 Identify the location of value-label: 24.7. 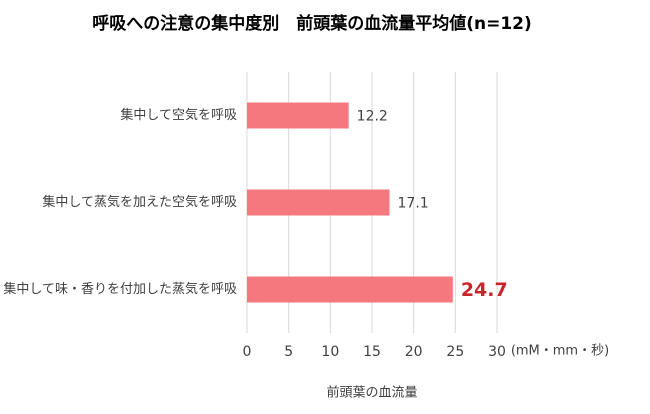
(484, 290).